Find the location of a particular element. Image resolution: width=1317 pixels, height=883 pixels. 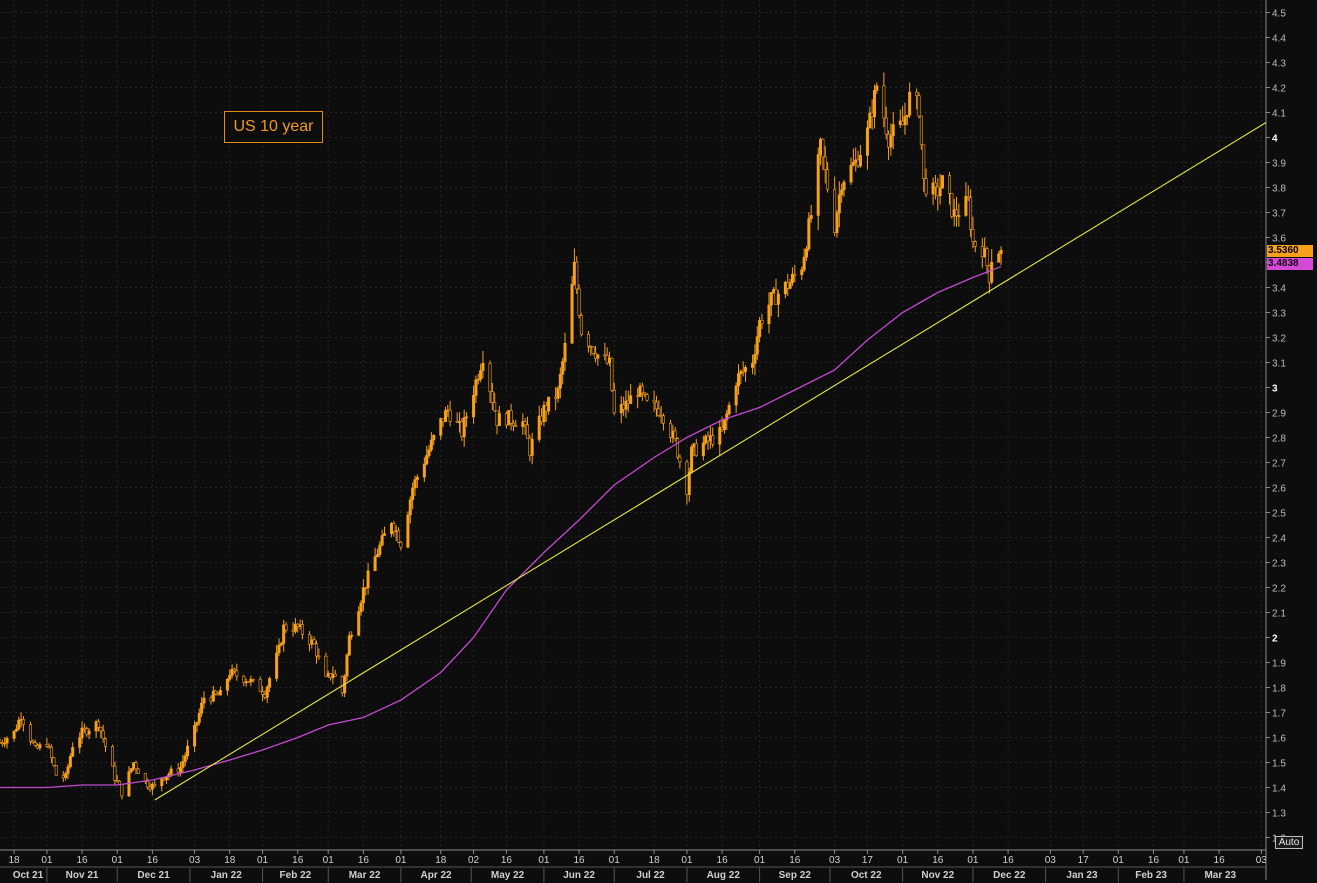

y-tick-label: 3.4 is located at coordinates (1279, 289).